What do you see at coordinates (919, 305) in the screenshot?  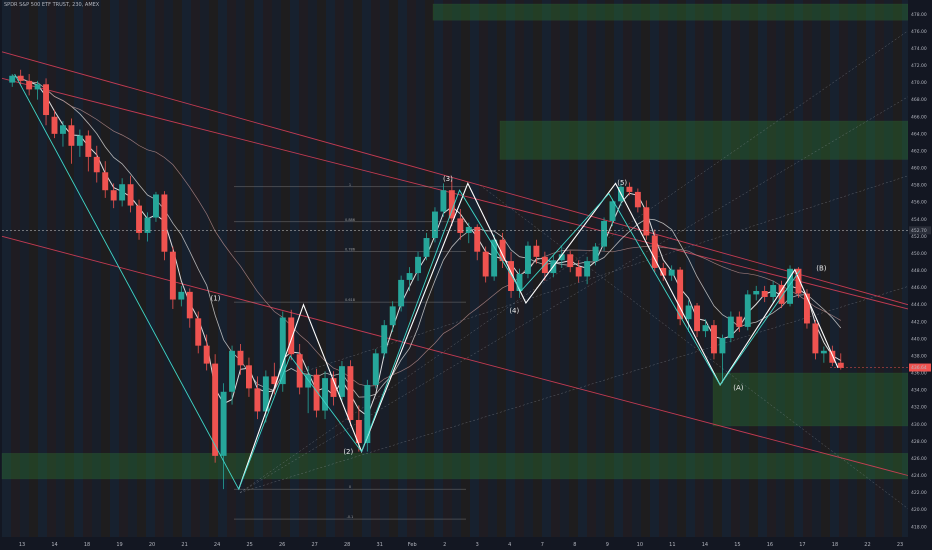 I see `price-tick-label: 444.00` at bounding box center [919, 305].